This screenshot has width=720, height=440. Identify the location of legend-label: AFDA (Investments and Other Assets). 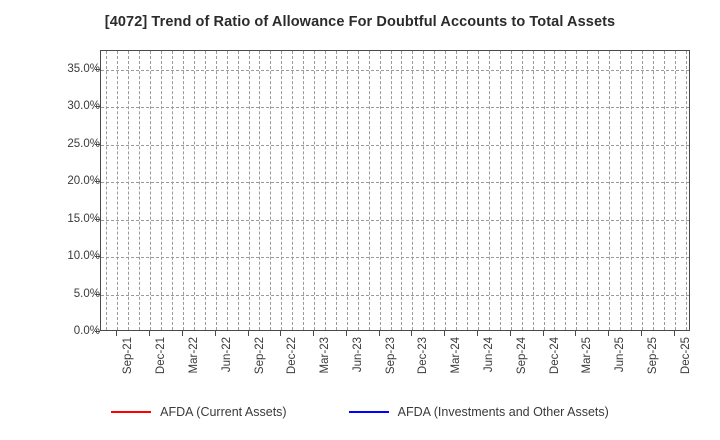
(503, 412).